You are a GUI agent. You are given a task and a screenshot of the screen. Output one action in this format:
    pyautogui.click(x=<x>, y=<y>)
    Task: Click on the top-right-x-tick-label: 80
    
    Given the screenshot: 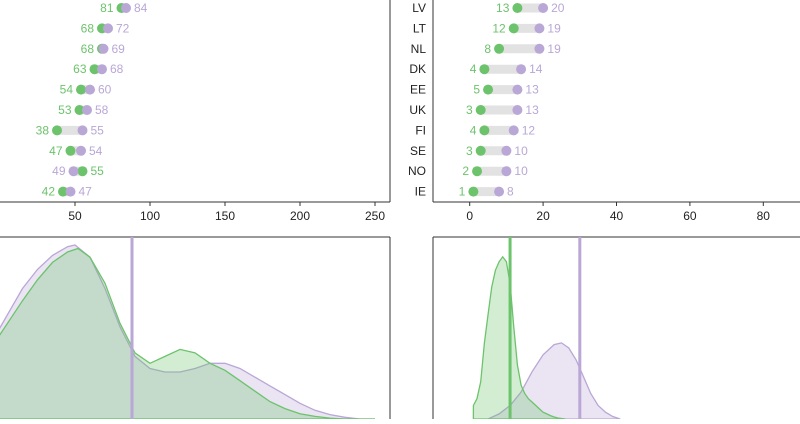 What is the action you would take?
    pyautogui.click(x=764, y=216)
    